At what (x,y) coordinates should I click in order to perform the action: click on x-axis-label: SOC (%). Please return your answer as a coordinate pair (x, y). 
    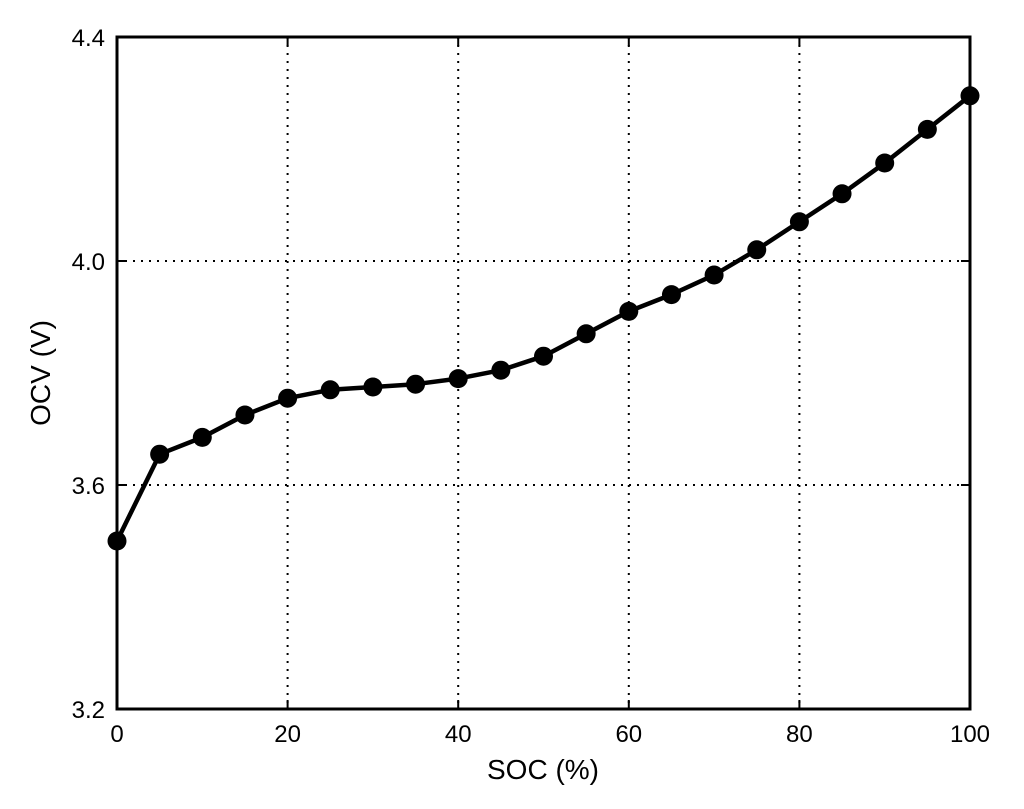
    Looking at the image, I should click on (543, 769).